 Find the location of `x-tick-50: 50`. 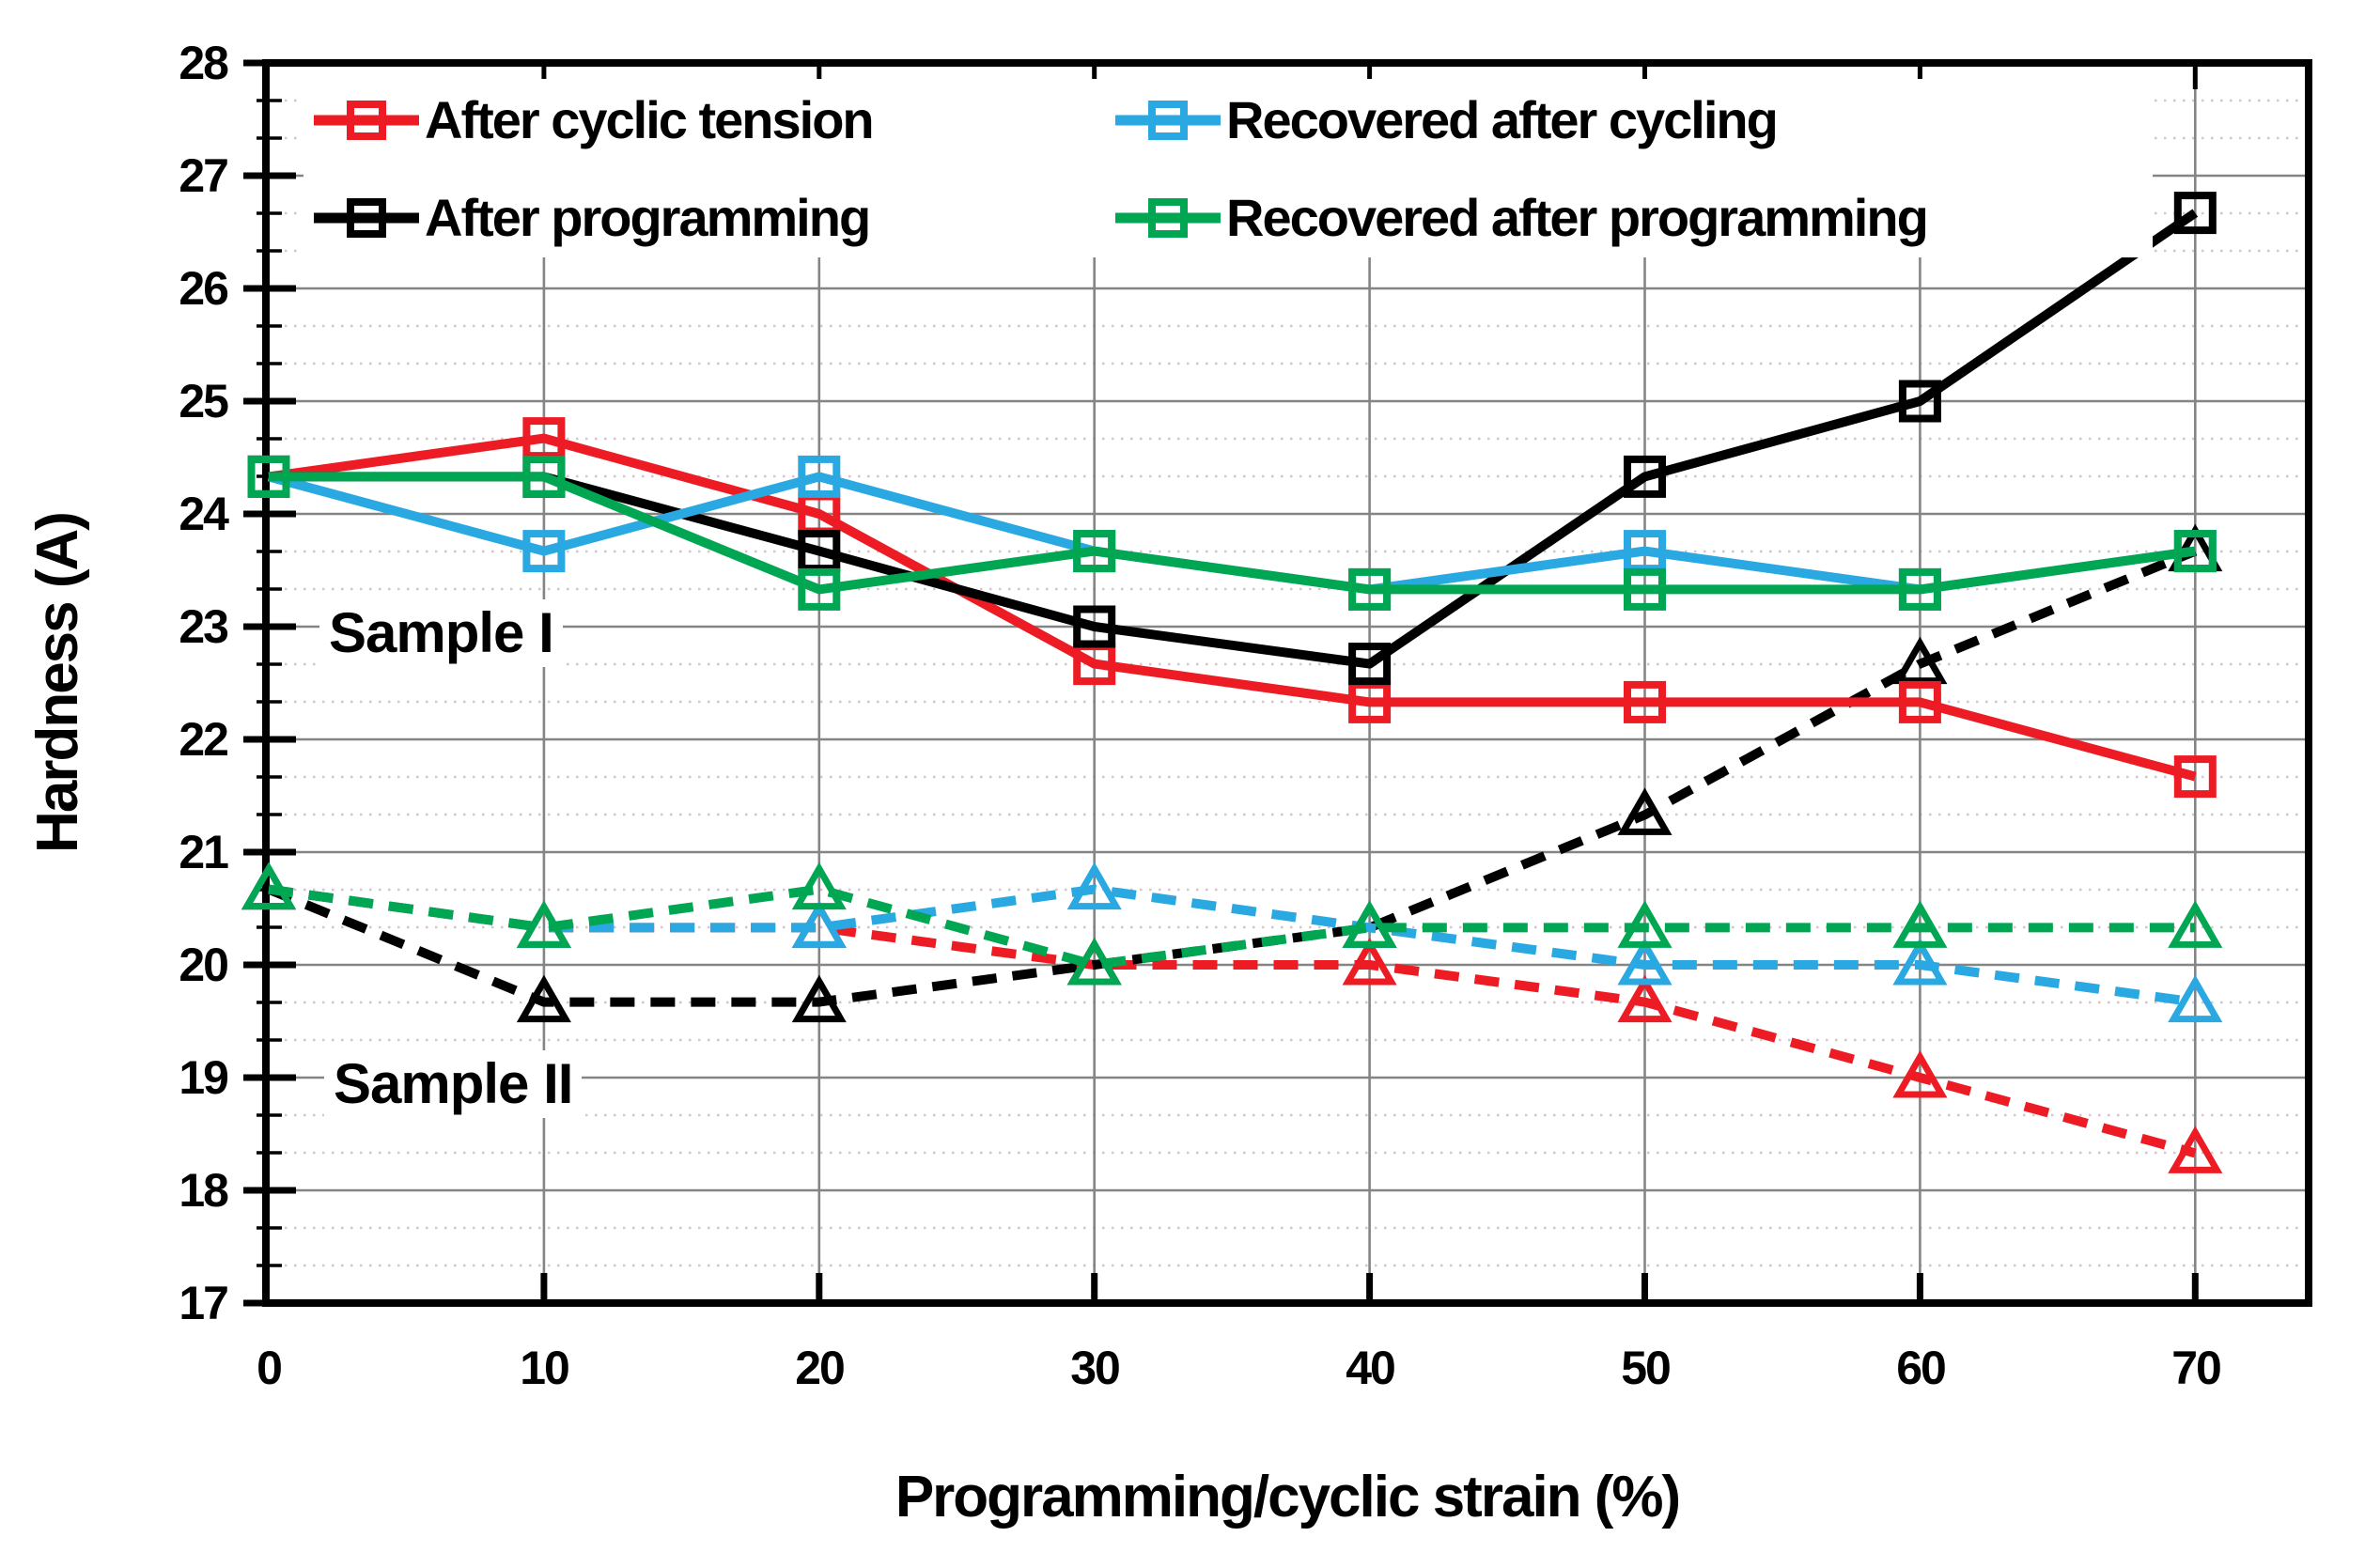

x-tick-50: 50 is located at coordinates (1646, 1368).